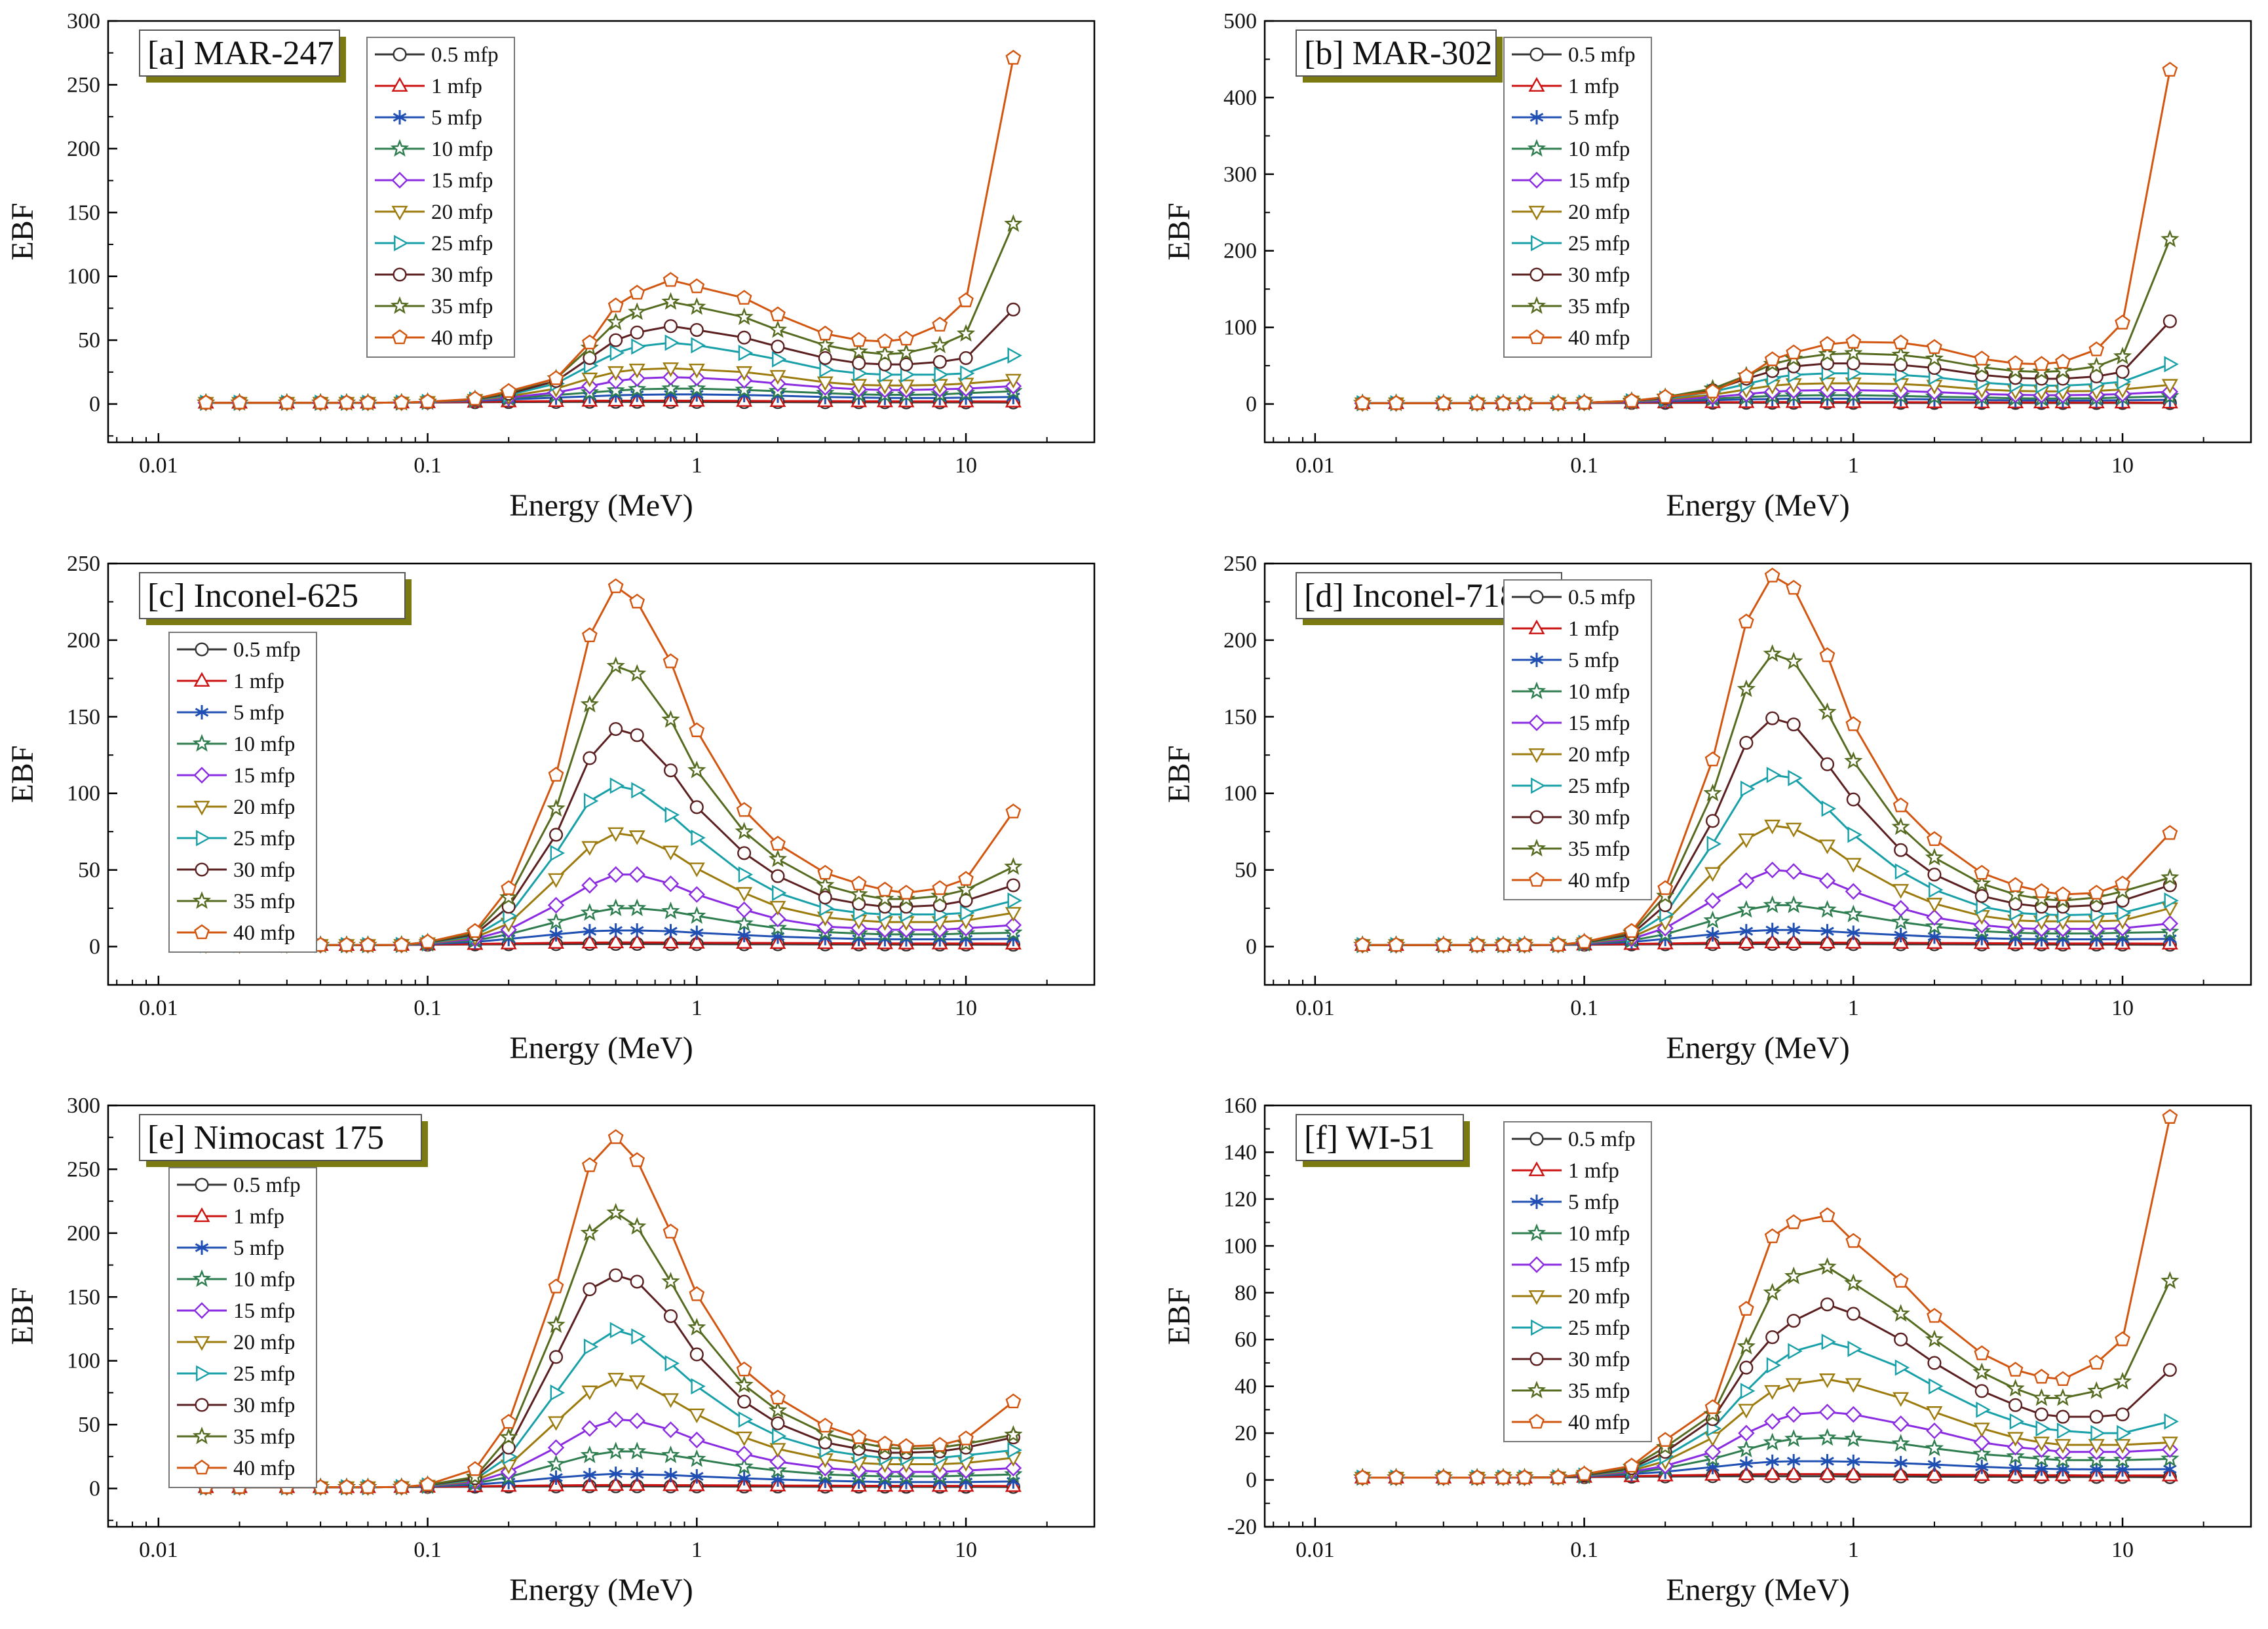  What do you see at coordinates (264, 1311) in the screenshot?
I see `legend-label: 15 mfp` at bounding box center [264, 1311].